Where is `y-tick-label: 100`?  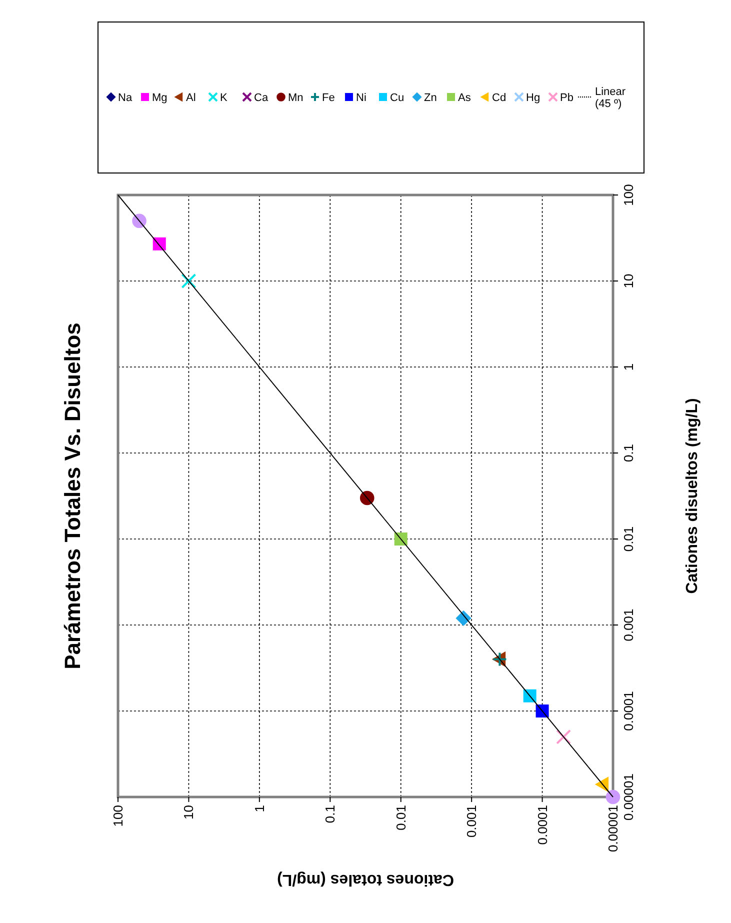 y-tick-label: 100 is located at coordinates (628, 195).